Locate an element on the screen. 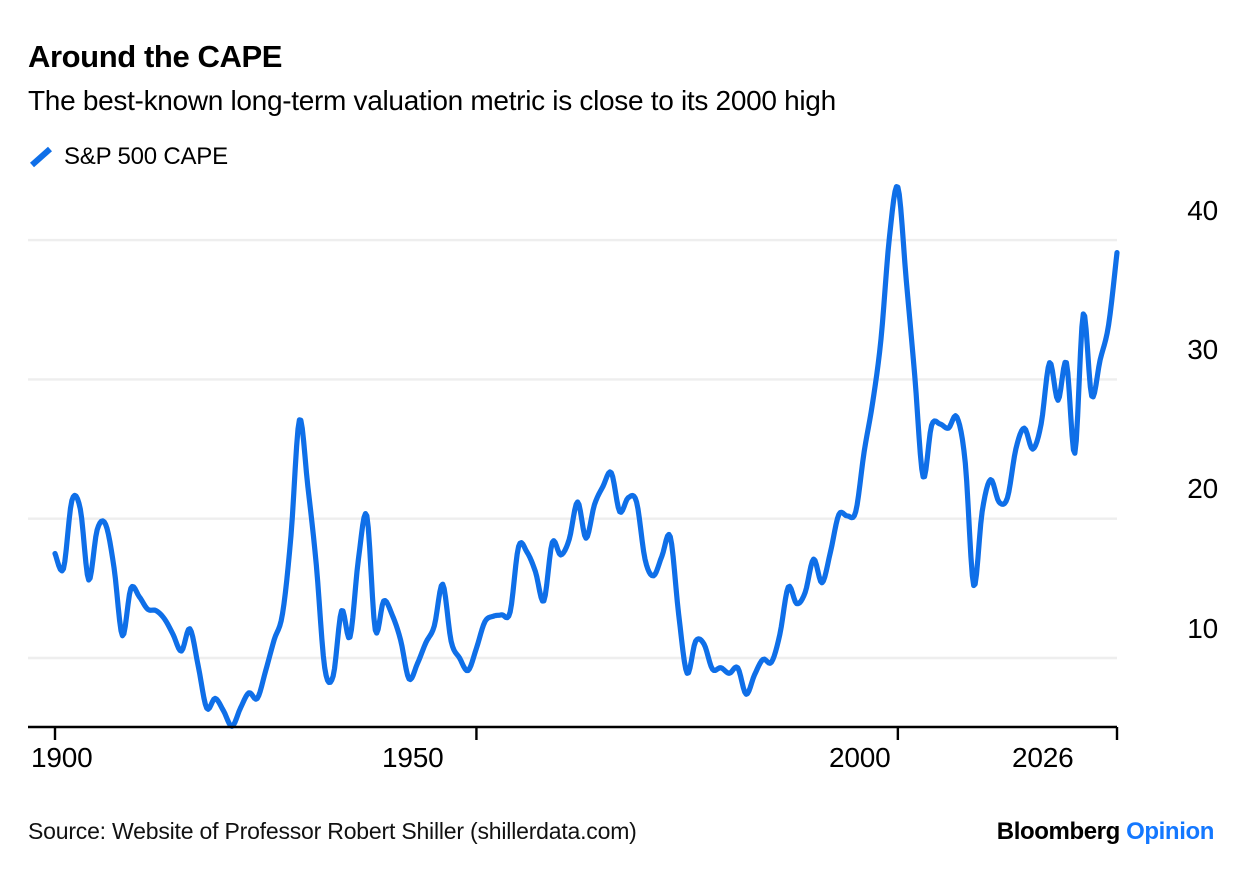  x-tick-label-2000: 2000 is located at coordinates (860, 757).